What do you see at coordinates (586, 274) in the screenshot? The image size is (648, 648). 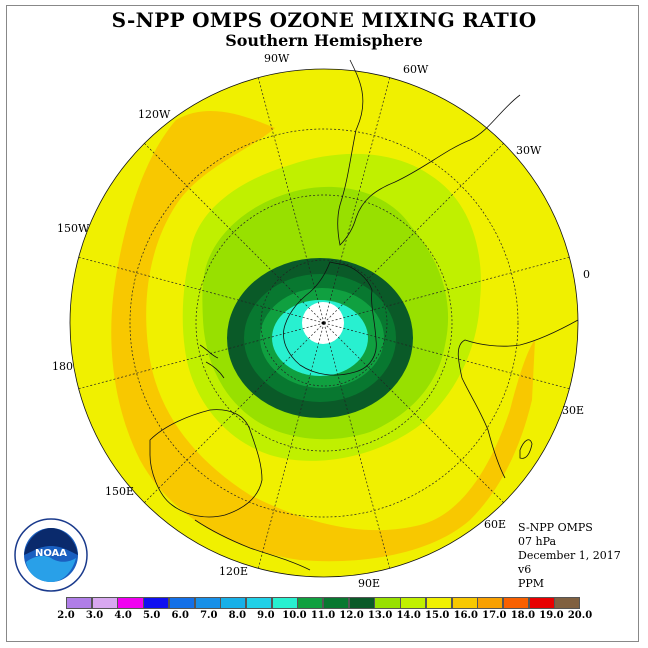 I see `lon-label-0: 0` at bounding box center [586, 274].